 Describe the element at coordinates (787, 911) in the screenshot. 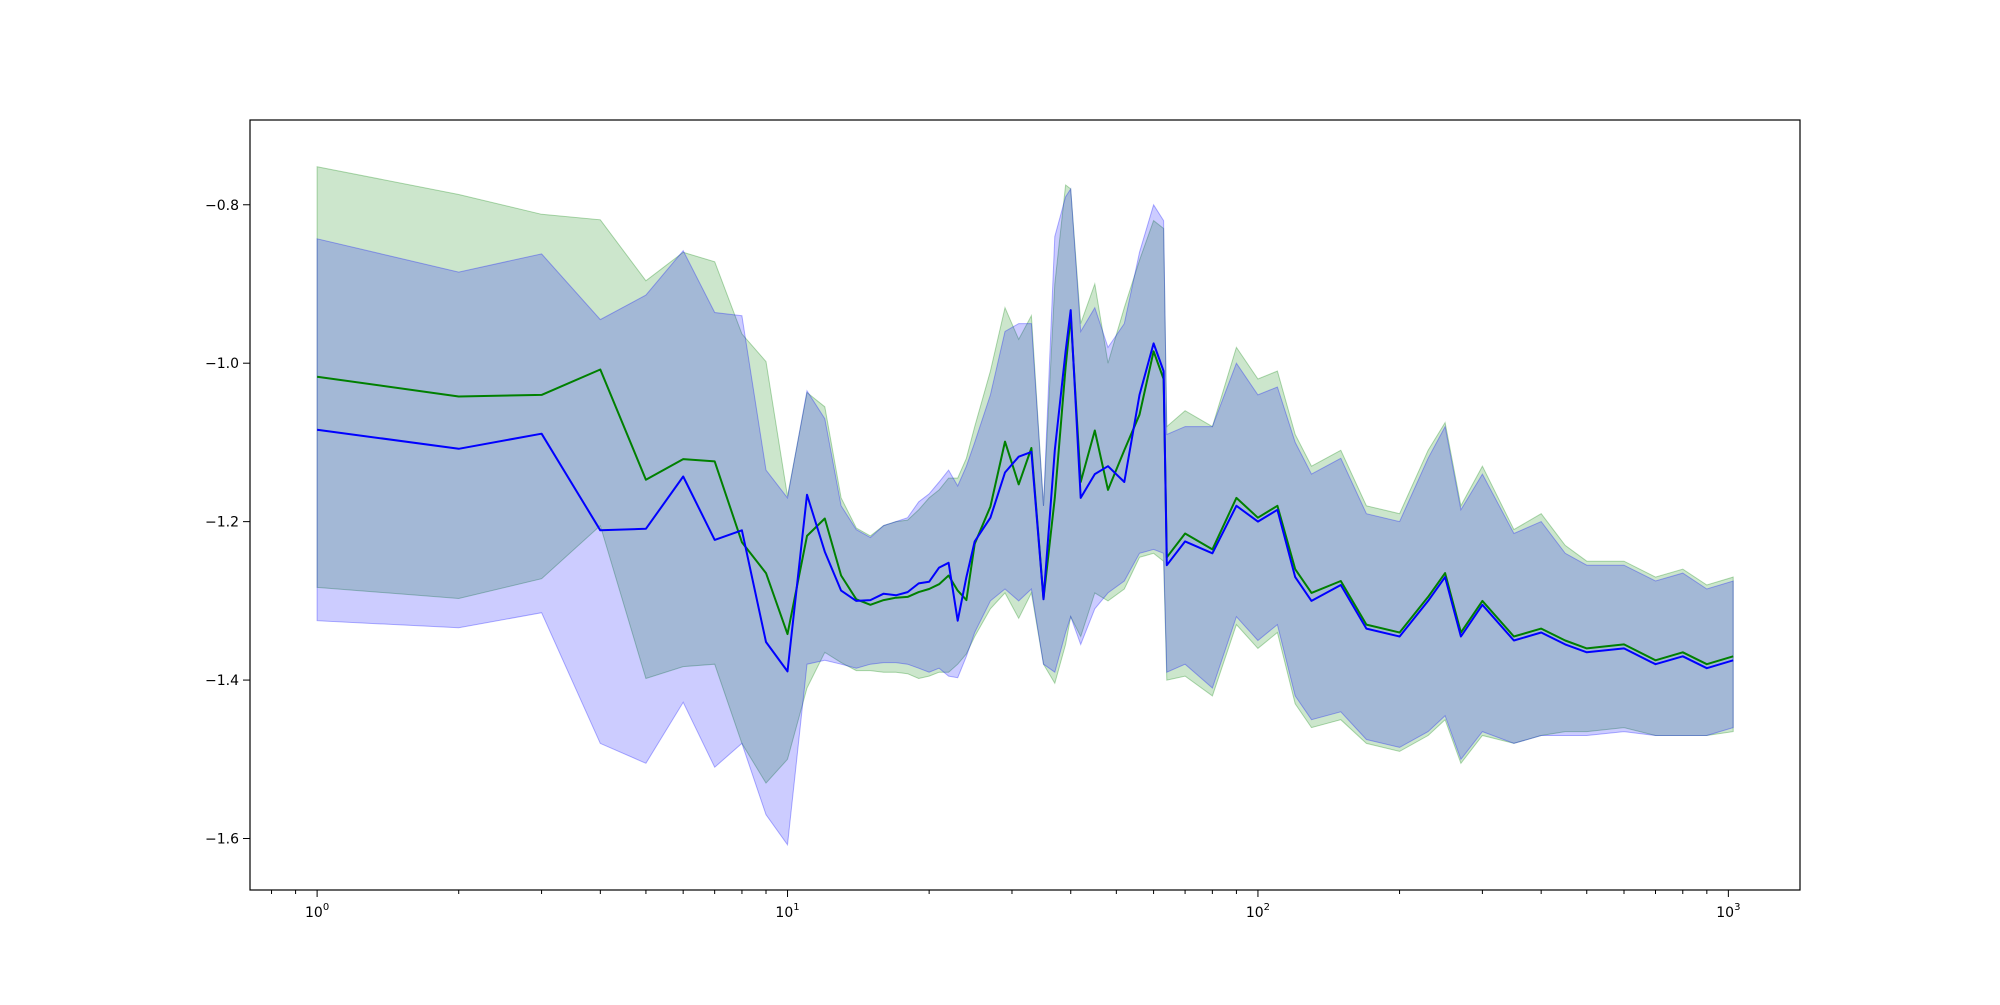

I see `x-tick-label: 10¹` at that location.